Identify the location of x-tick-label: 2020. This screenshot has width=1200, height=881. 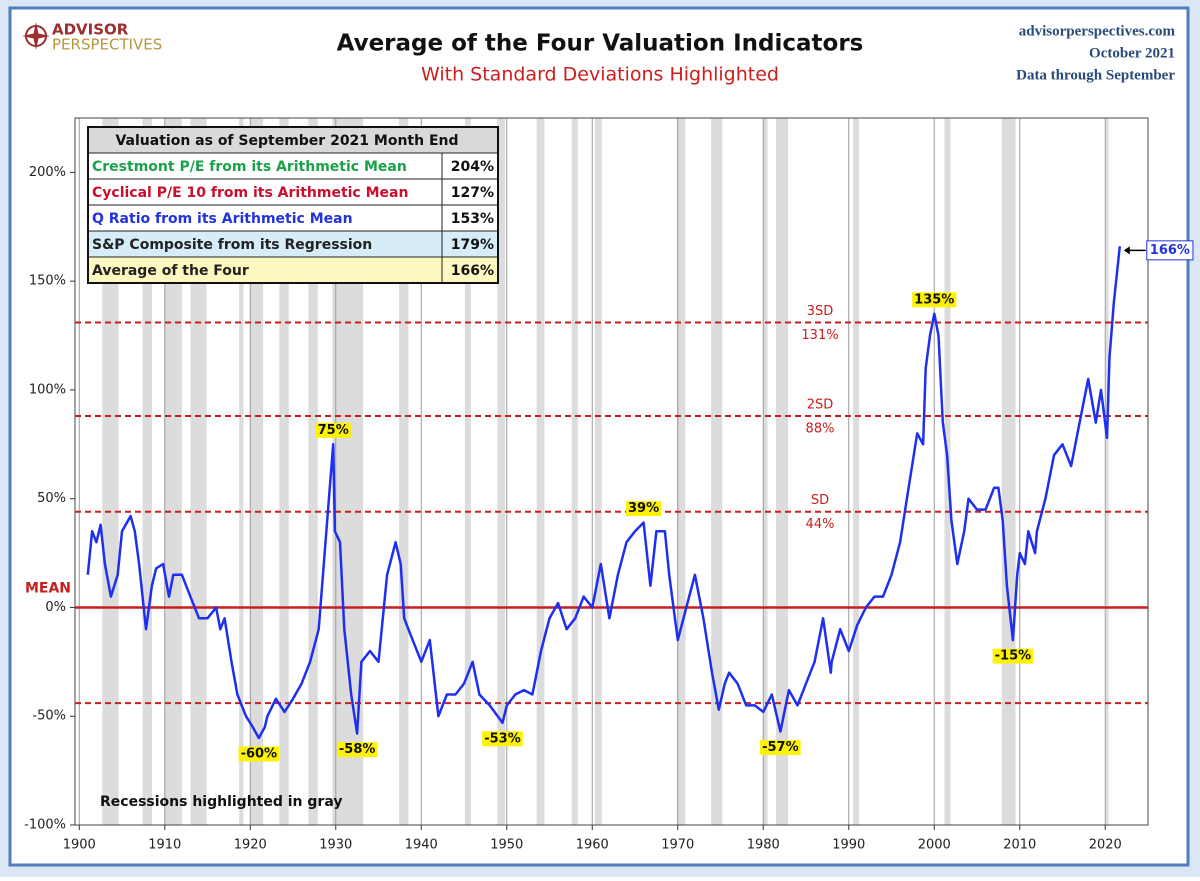
(1105, 845).